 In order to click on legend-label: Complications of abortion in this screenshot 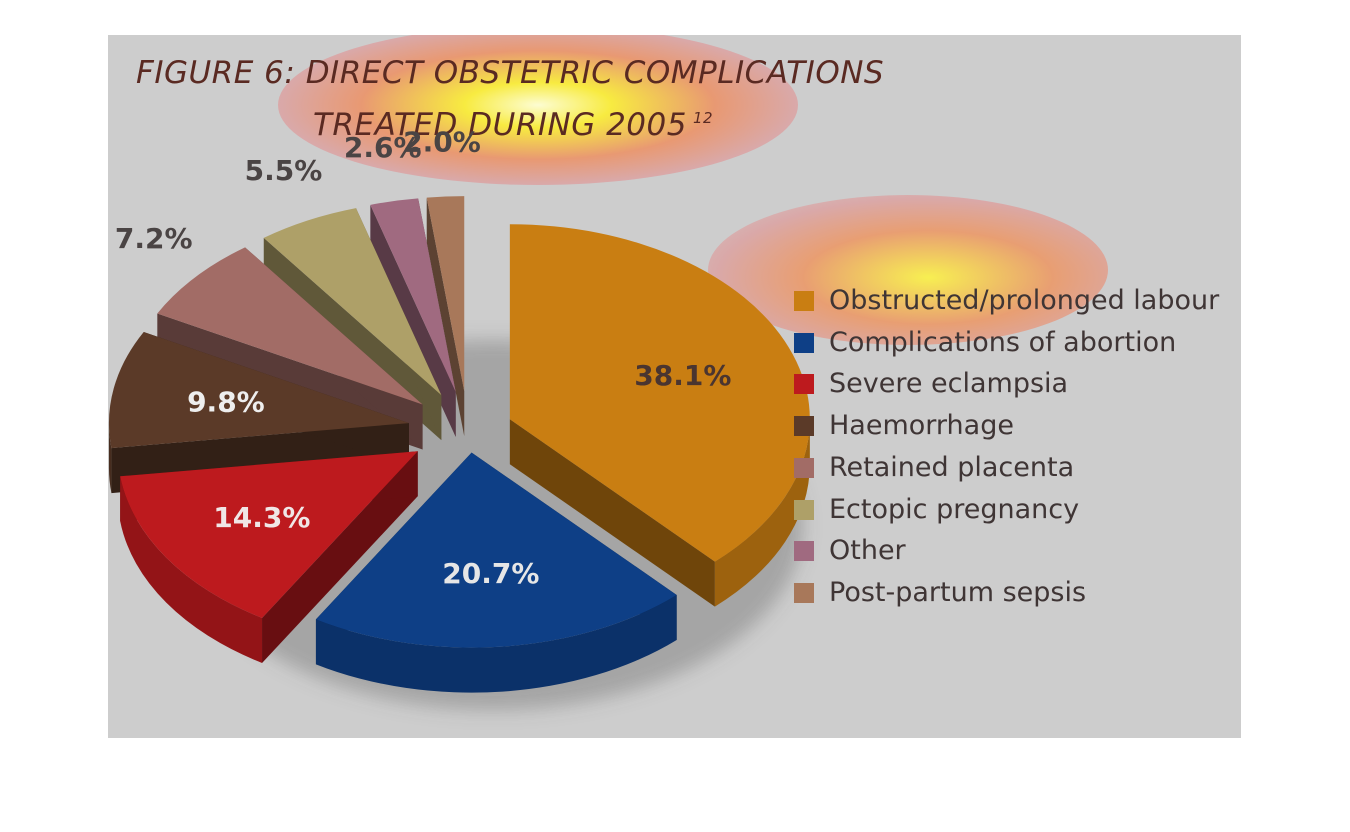, I will do `click(1003, 342)`.